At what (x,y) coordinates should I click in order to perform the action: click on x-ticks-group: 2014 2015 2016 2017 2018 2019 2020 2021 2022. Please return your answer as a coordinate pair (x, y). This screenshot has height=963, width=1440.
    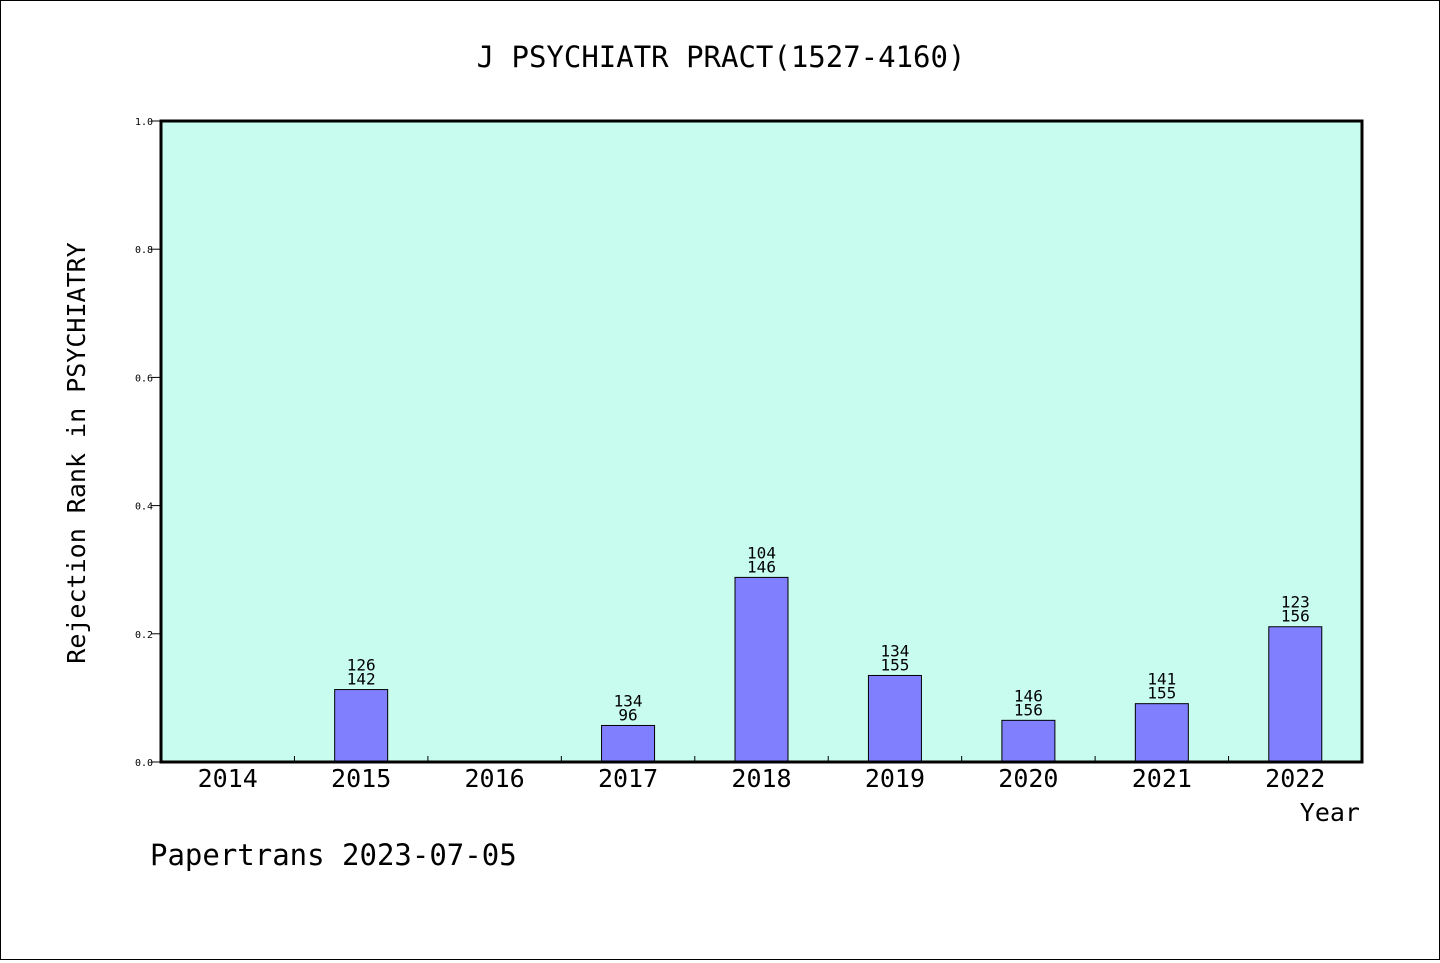
    Looking at the image, I should click on (761, 774).